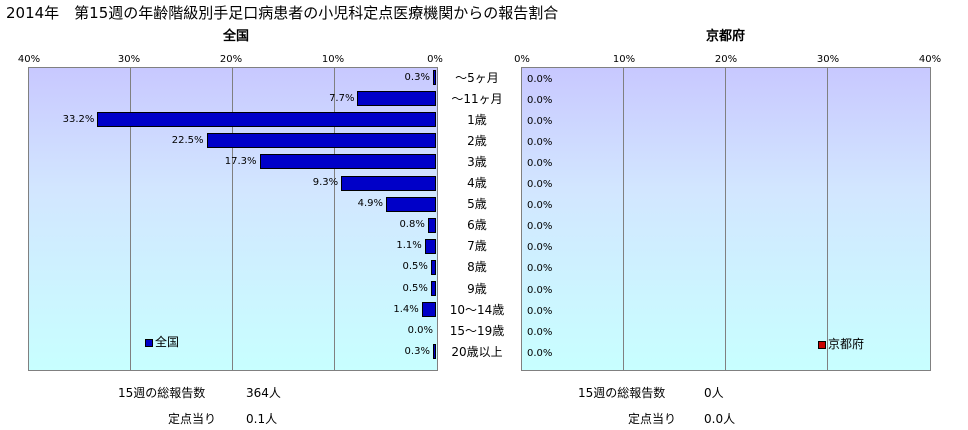 This screenshot has height=430, width=968. I want to click on kyoto-per-value: 0.0人, so click(720, 419).